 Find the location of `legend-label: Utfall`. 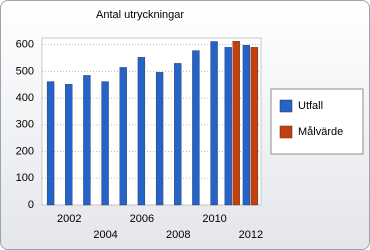

legend-label: Utfall is located at coordinates (310, 106).